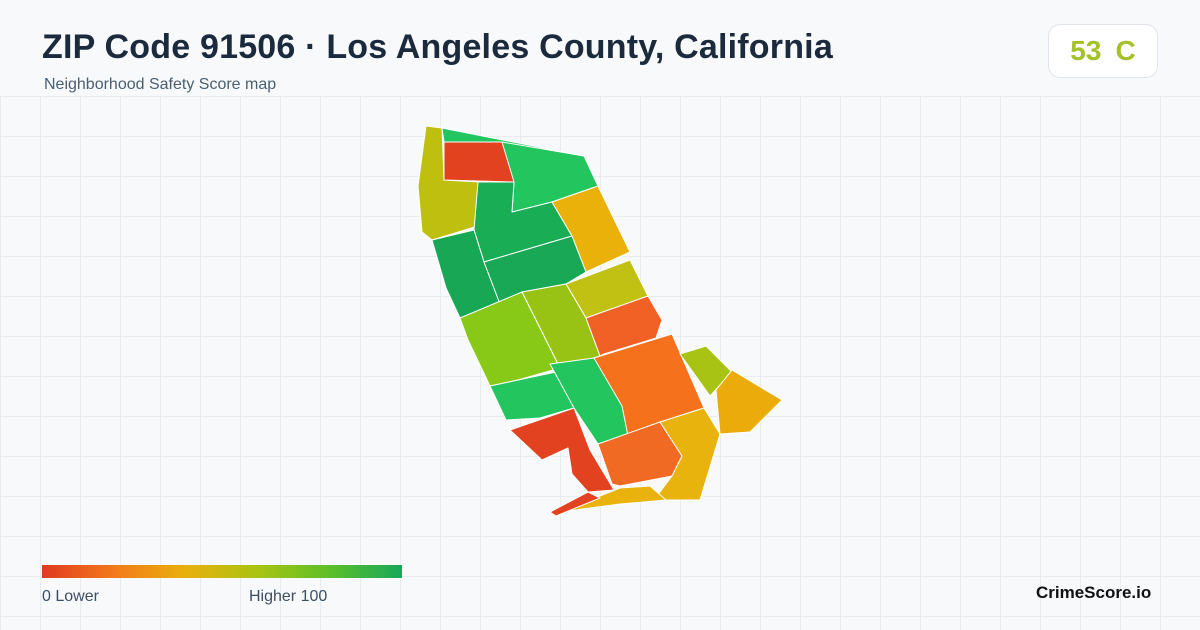 This screenshot has width=1200, height=630. What do you see at coordinates (532, 396) in the screenshot?
I see `map-region-south-west-green` at bounding box center [532, 396].